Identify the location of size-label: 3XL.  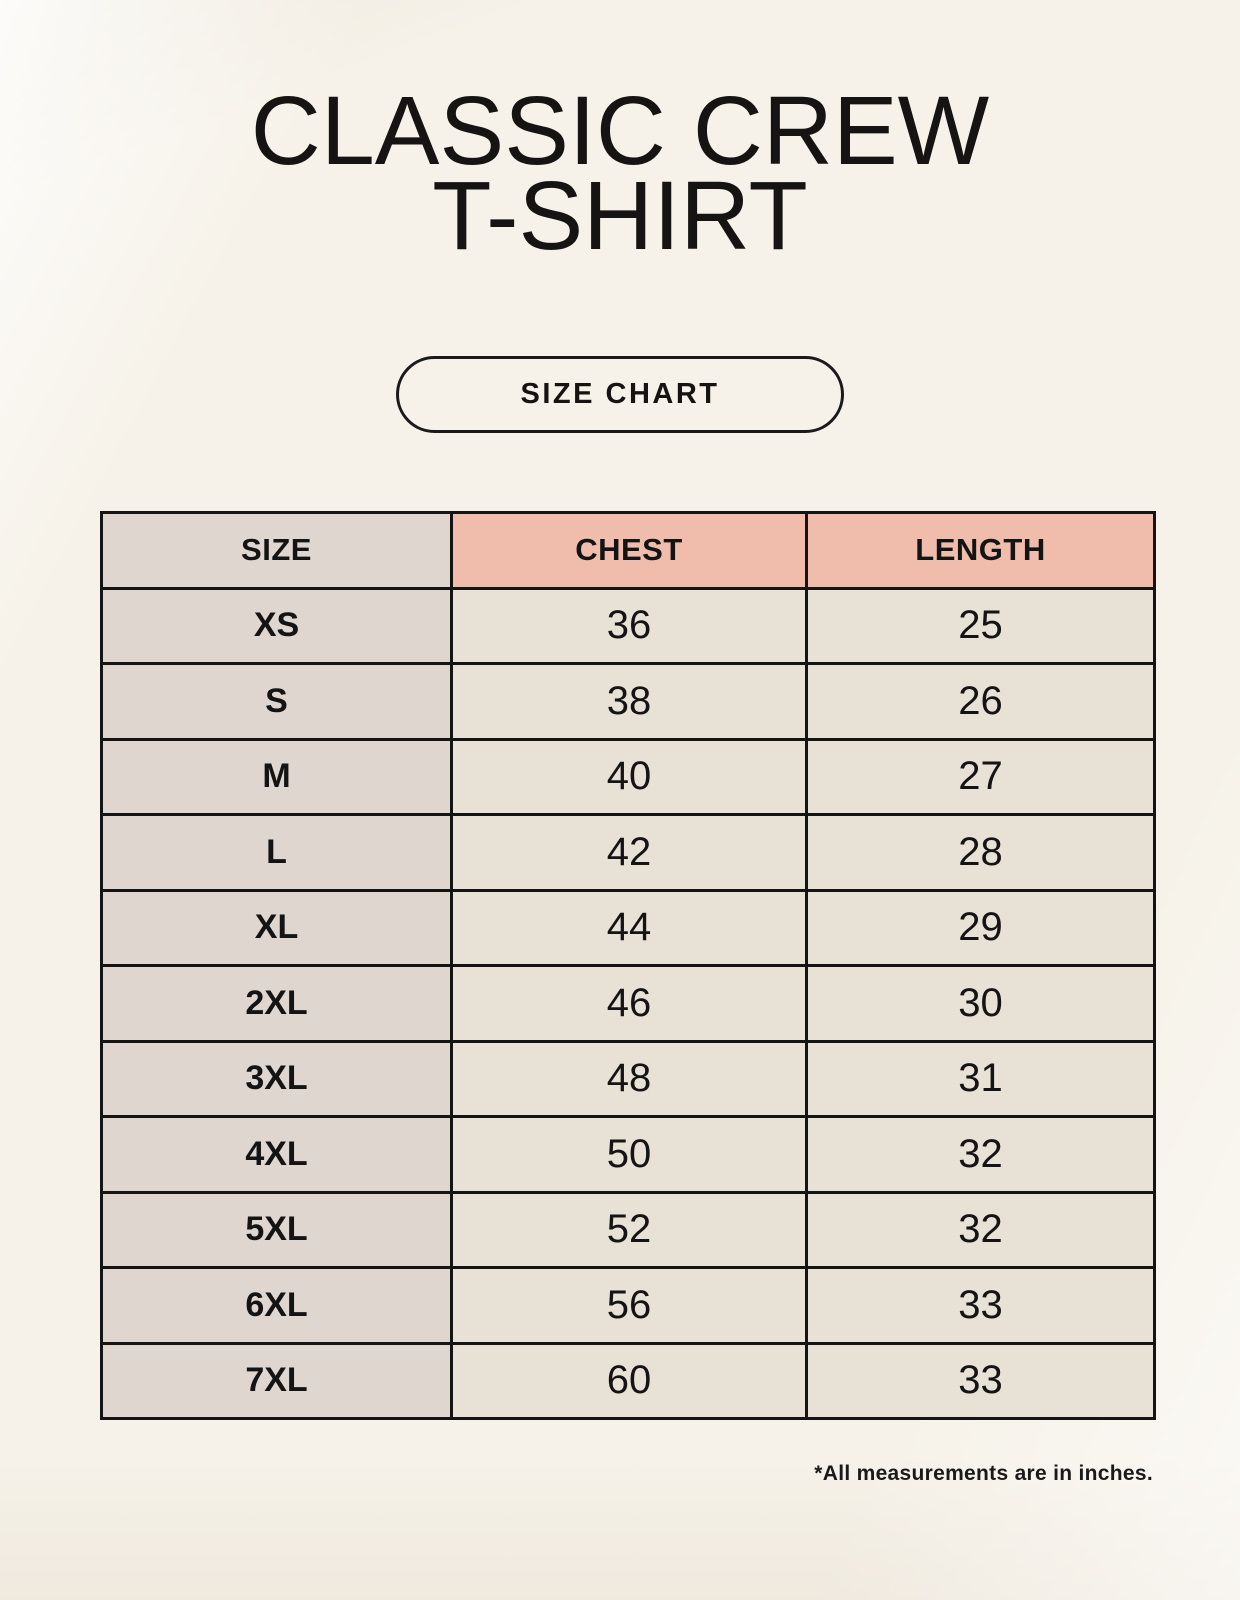
(276, 1078).